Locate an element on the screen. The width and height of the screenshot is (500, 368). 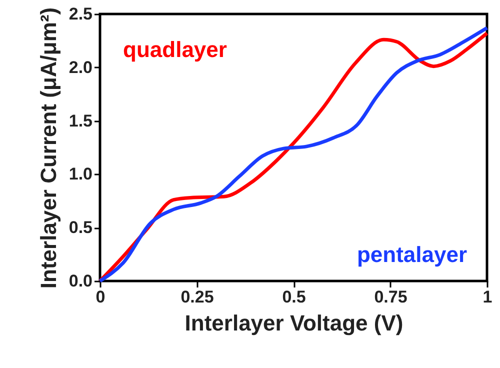
y-tick-label: 1.5 is located at coordinates (80, 120).